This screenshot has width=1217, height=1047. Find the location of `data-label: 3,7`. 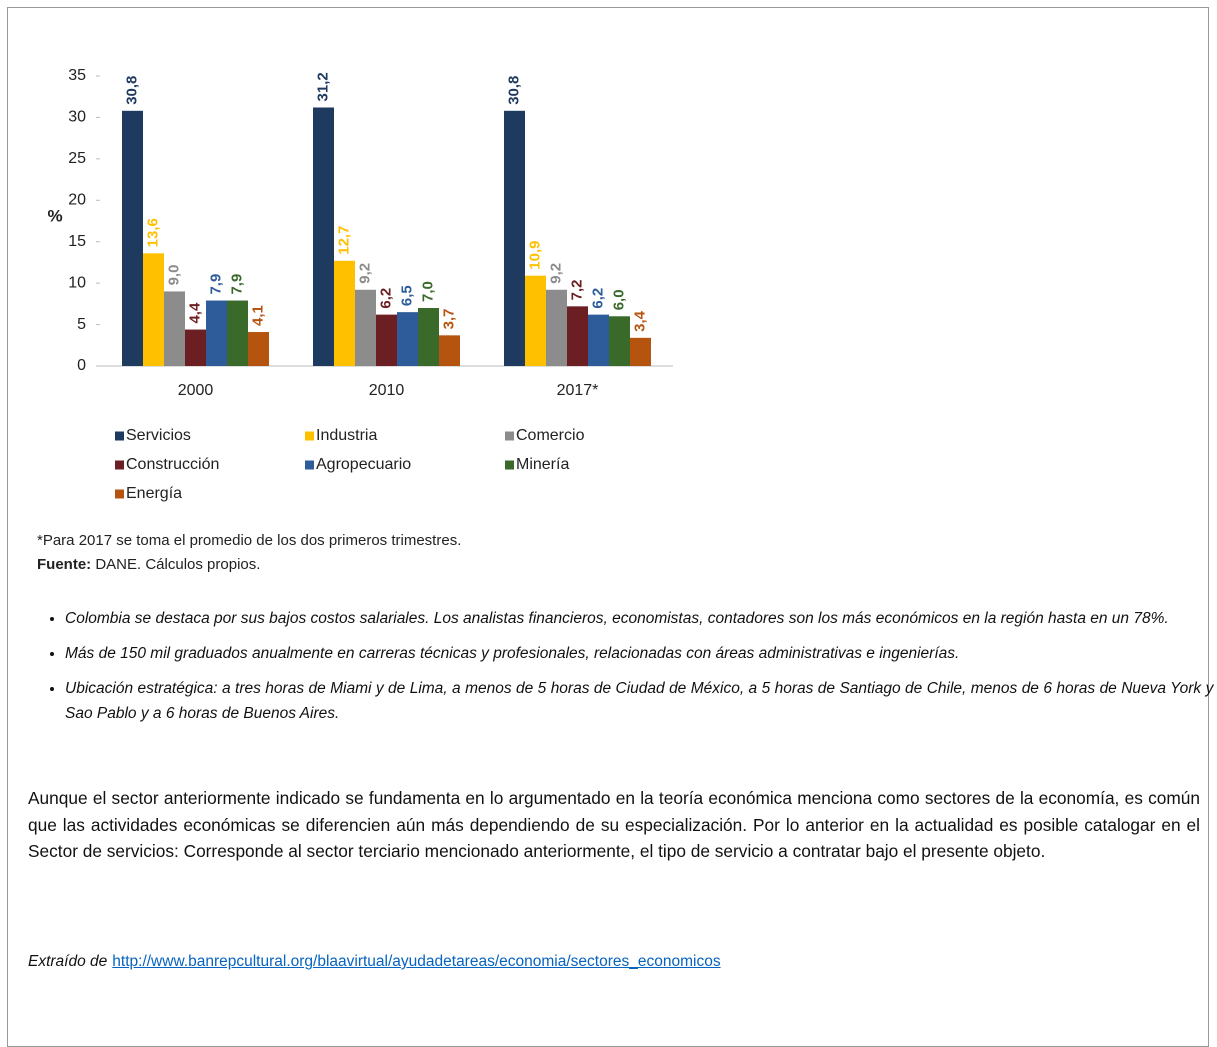

data-label: 3,7 is located at coordinates (448, 318).